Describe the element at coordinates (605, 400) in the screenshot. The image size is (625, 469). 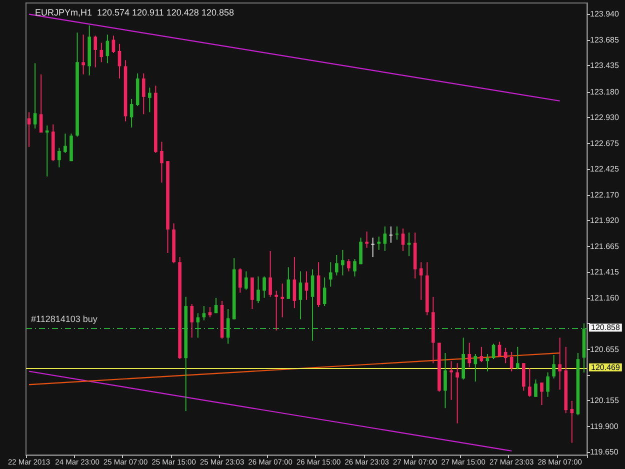
I see `y-tick-label: 120.155` at that location.